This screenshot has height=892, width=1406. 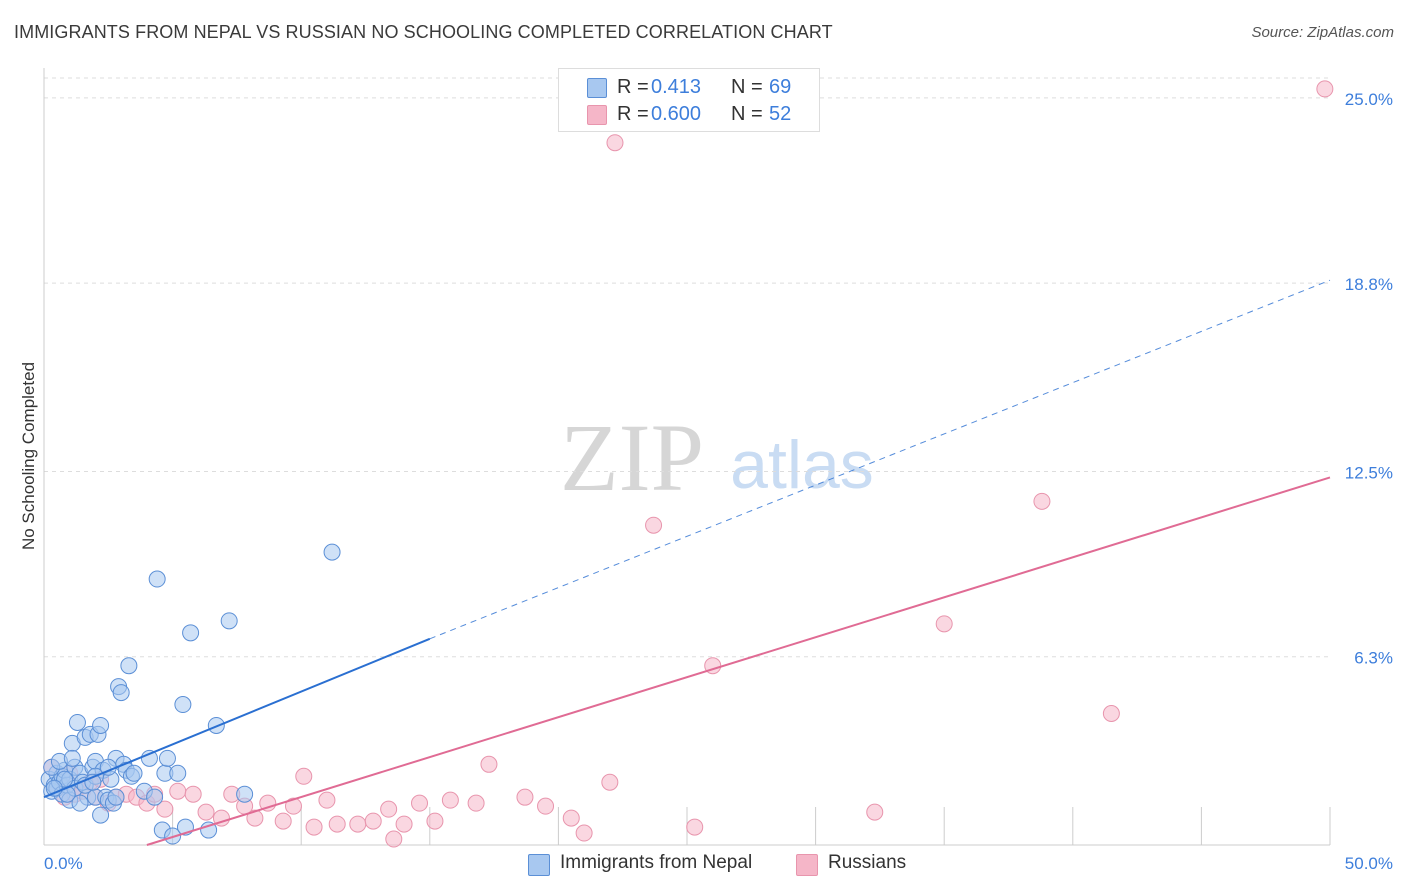 I want to click on legend-row-nepal: R = 0.413 N = 69, so click(x=689, y=87).